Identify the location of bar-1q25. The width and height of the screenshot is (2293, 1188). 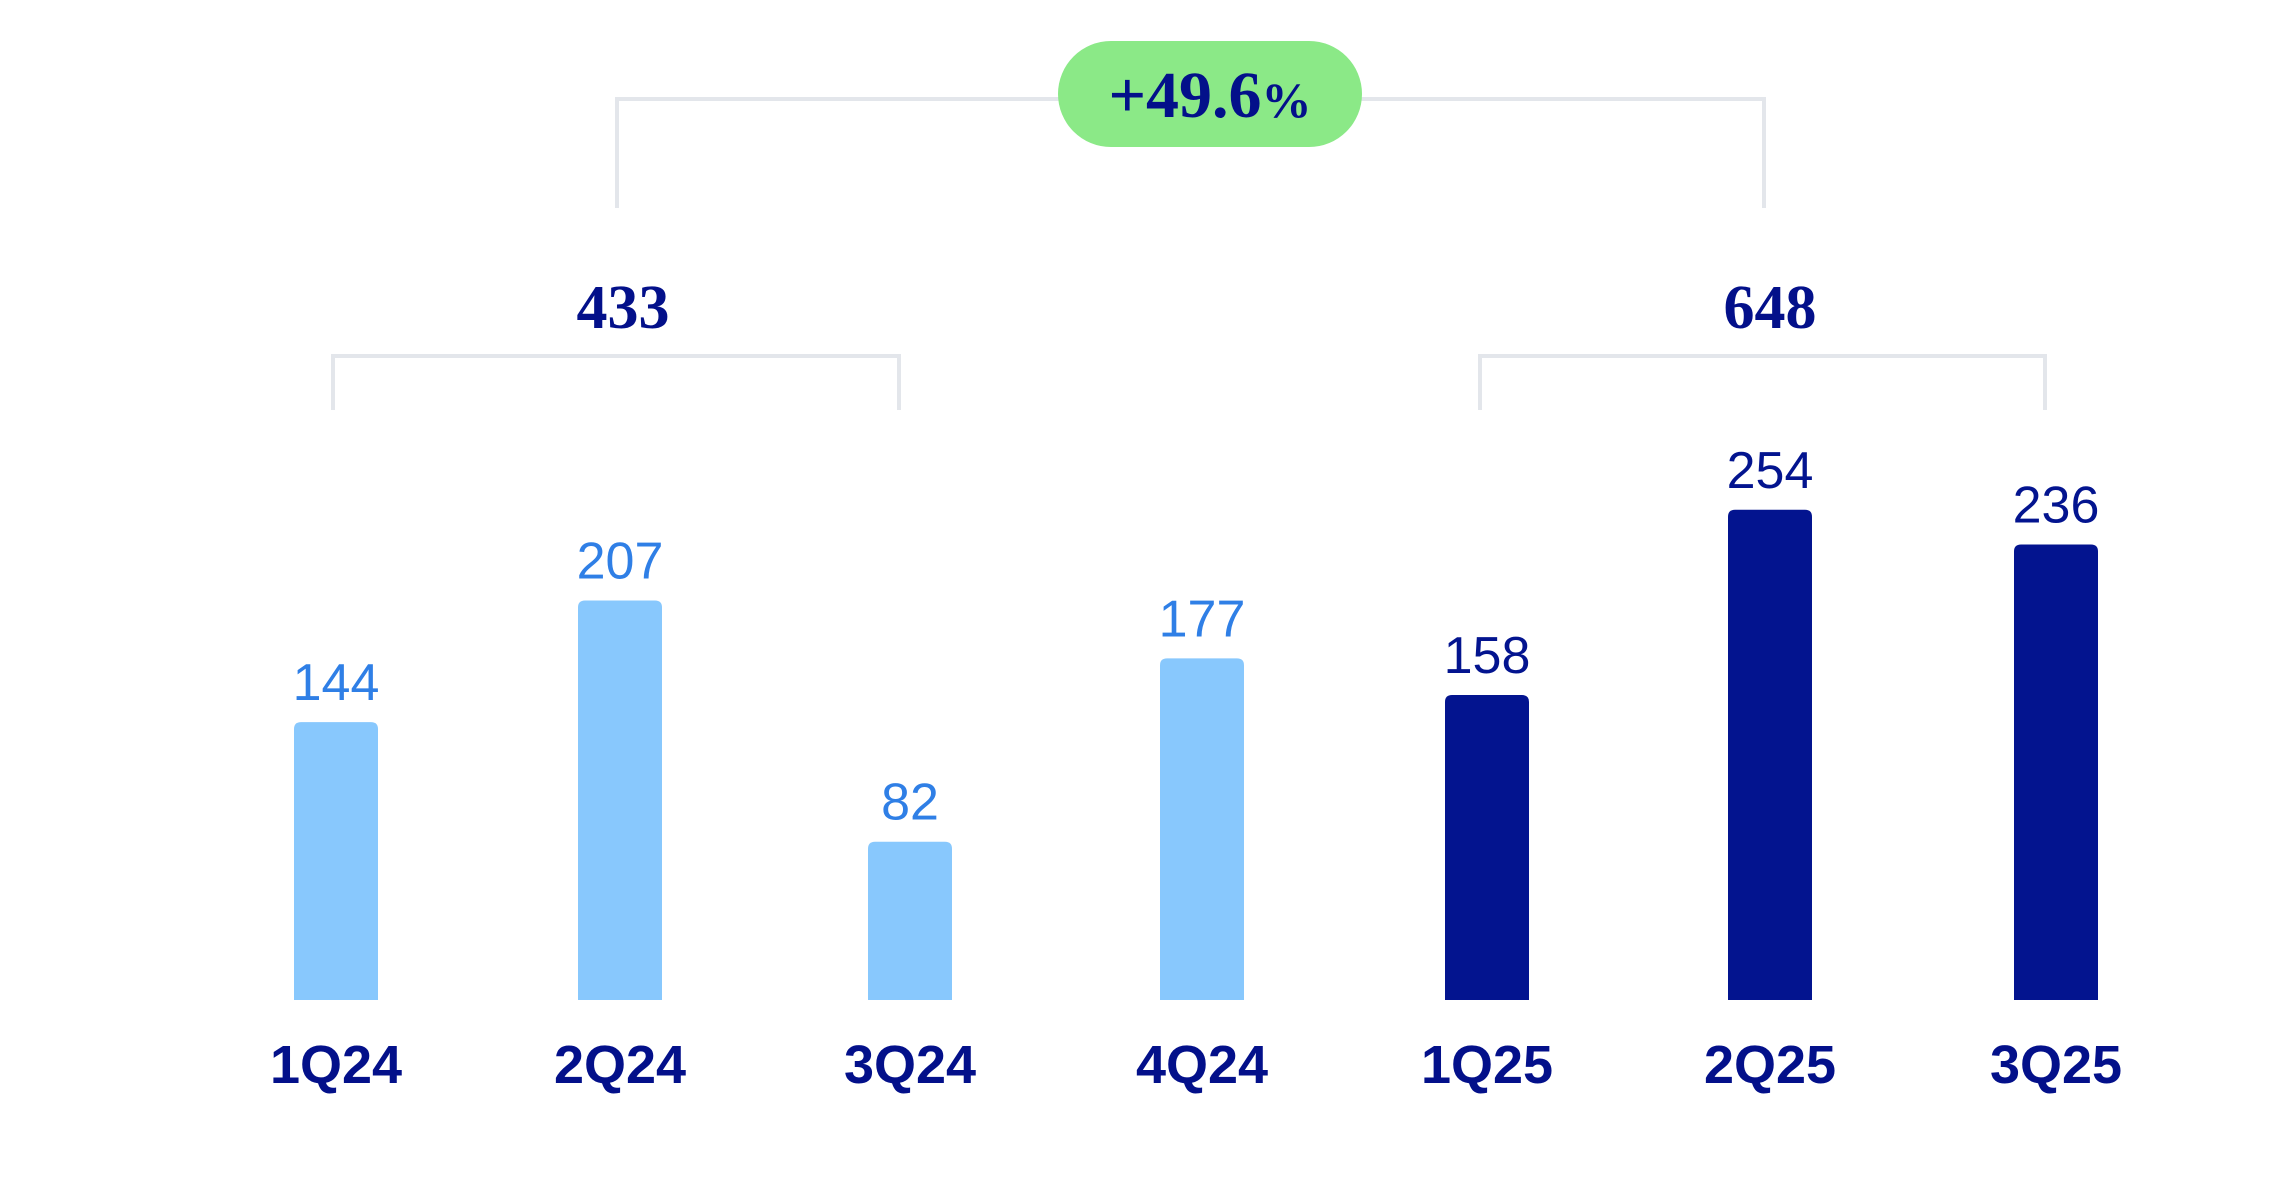
(1487, 847).